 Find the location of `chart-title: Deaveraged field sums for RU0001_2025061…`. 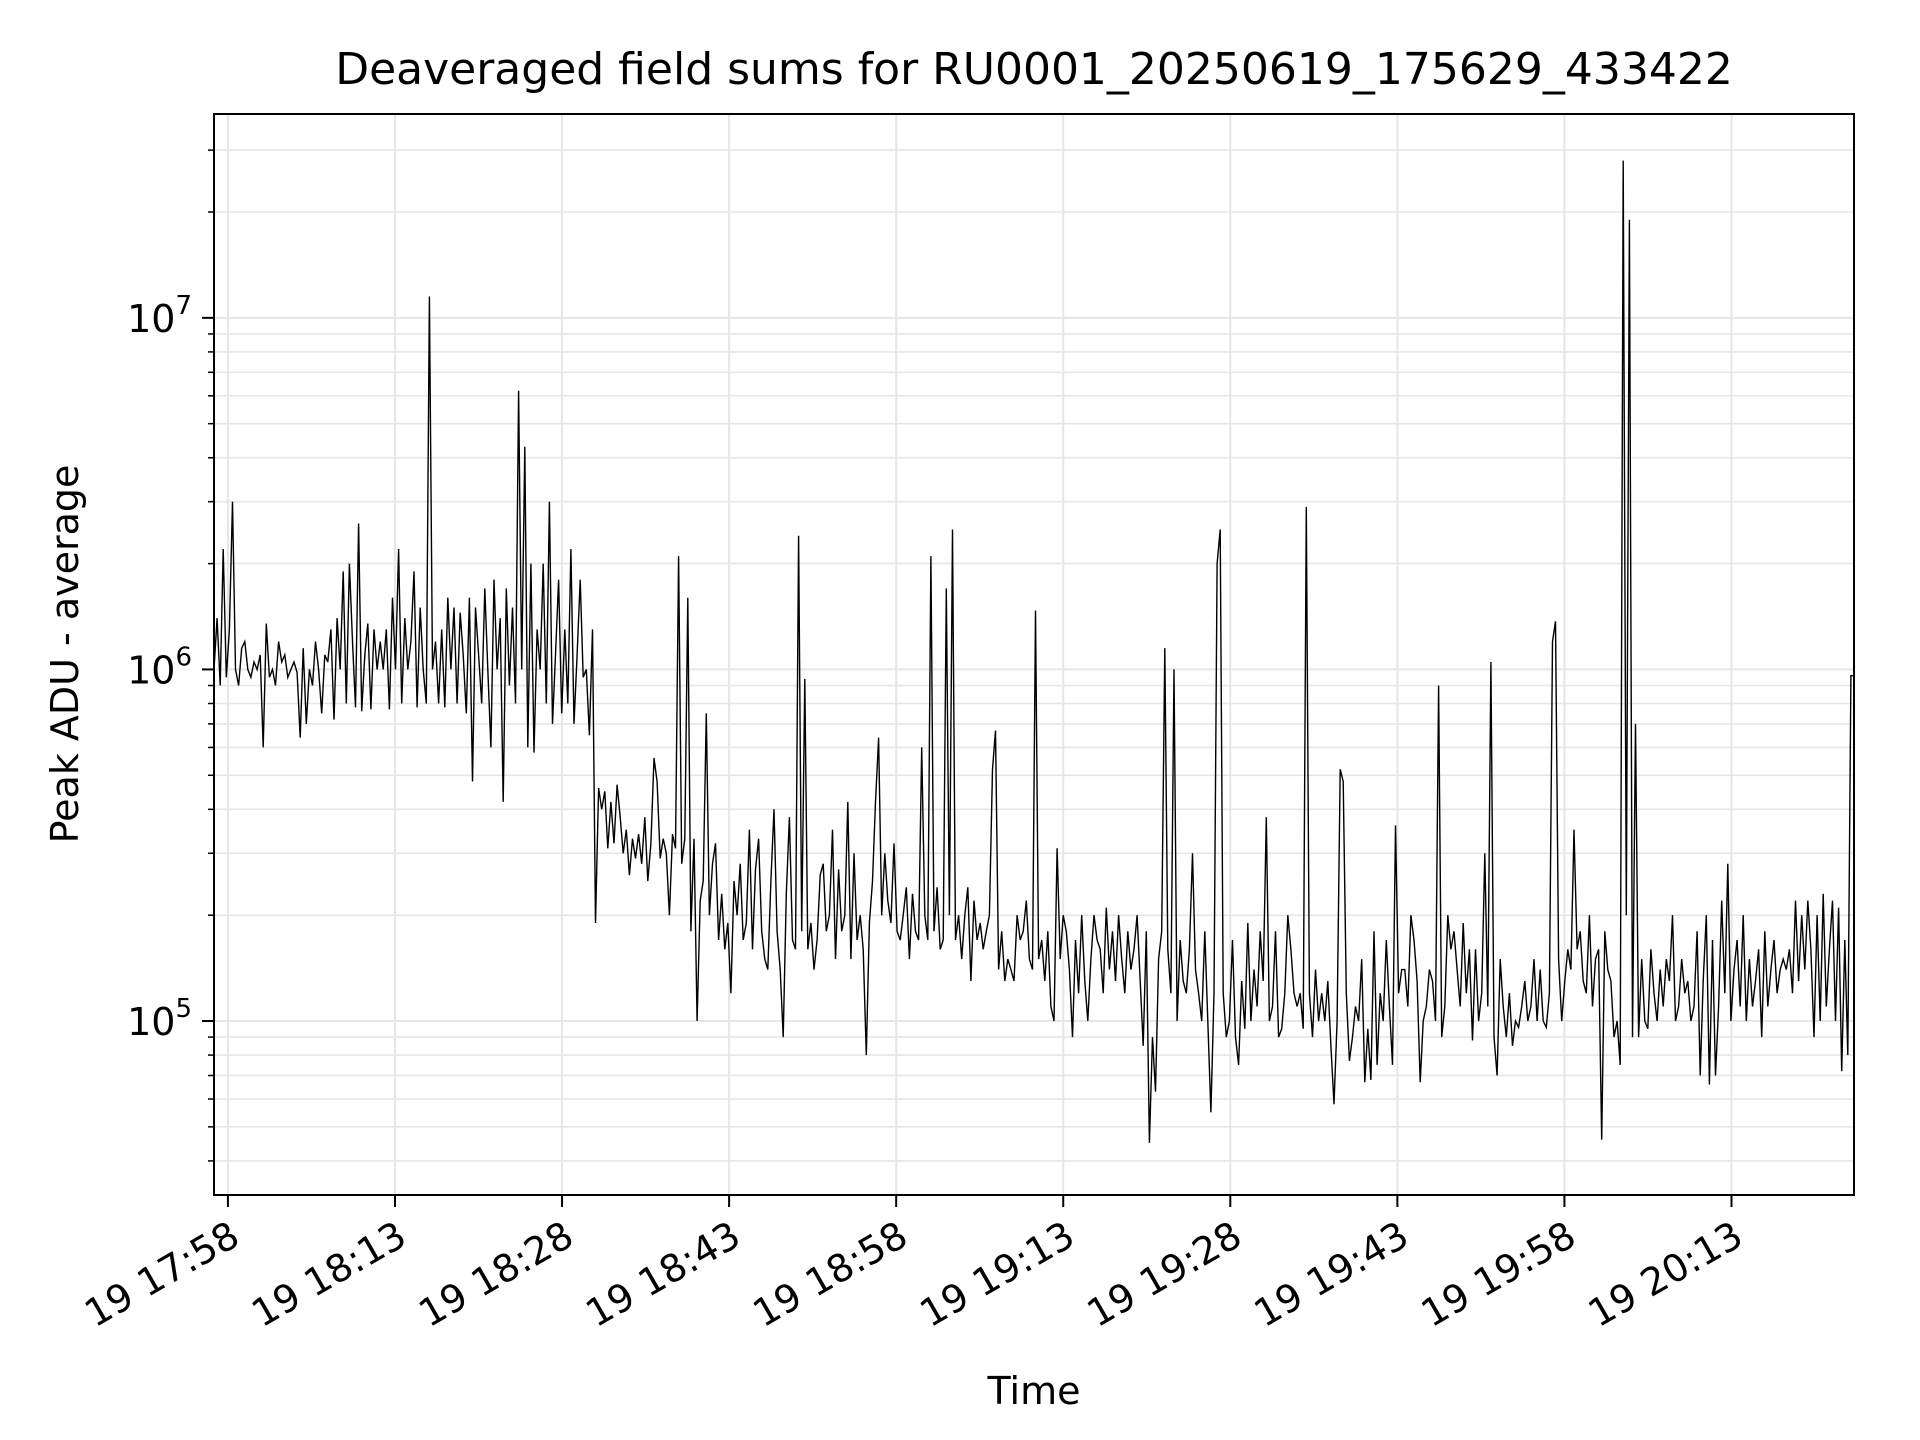

chart-title: Deaveraged field sums for RU0001_2025061… is located at coordinates (1034, 69).